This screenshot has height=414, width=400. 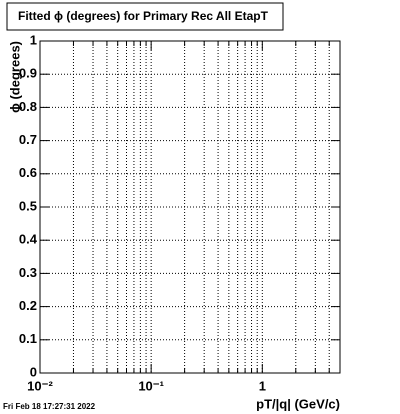 I want to click on y-tick-label: 0.7, so click(x=28, y=139).